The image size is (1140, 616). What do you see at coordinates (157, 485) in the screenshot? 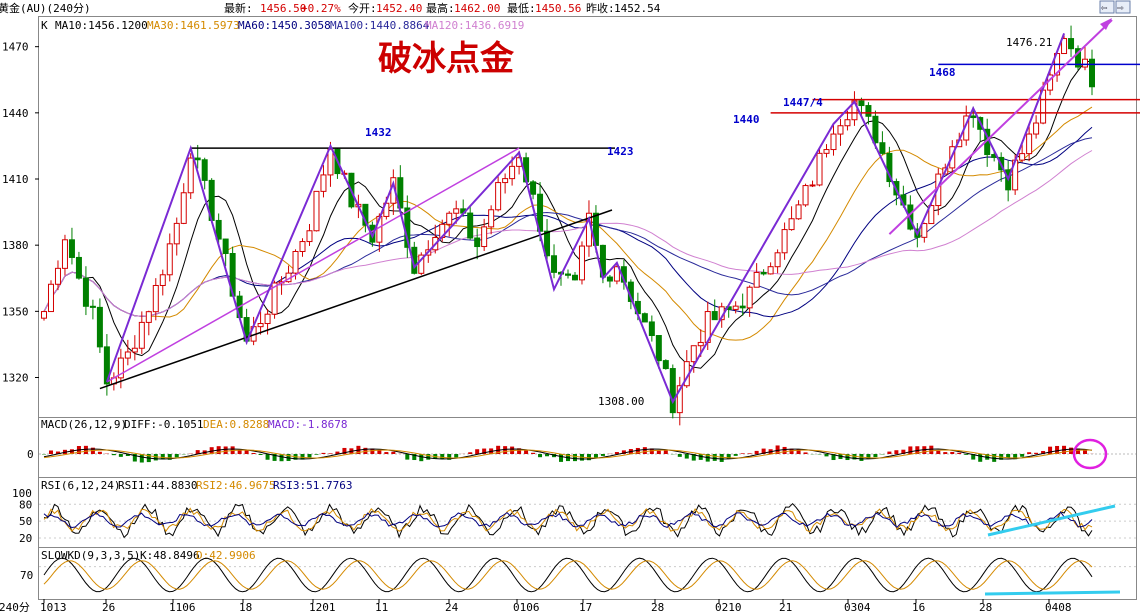
I see `rsi-legend-rsi1: RSI1:44.8830` at bounding box center [157, 485].